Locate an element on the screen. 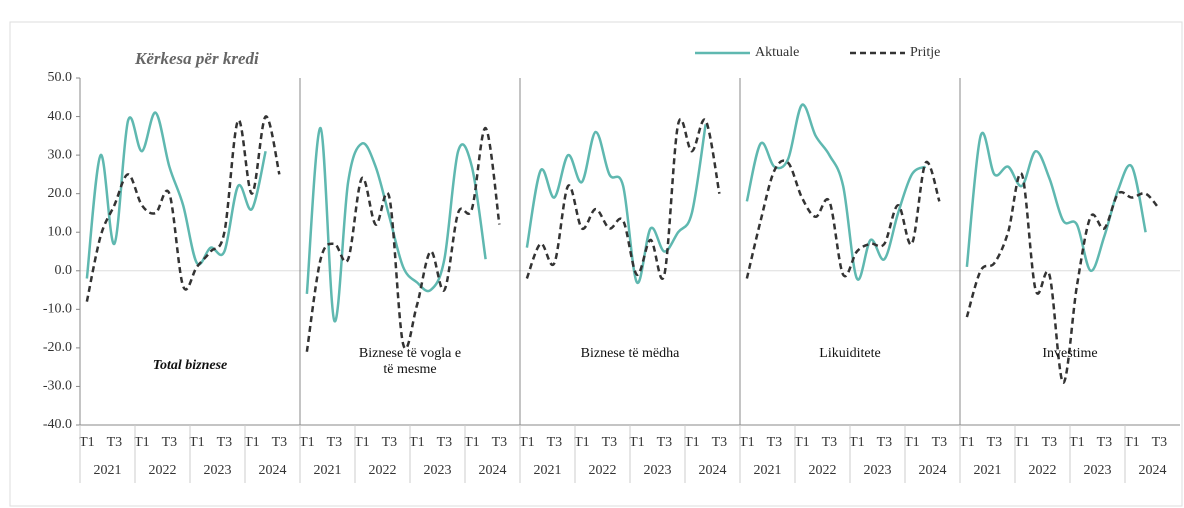  panel-label: Investime is located at coordinates (1070, 353).